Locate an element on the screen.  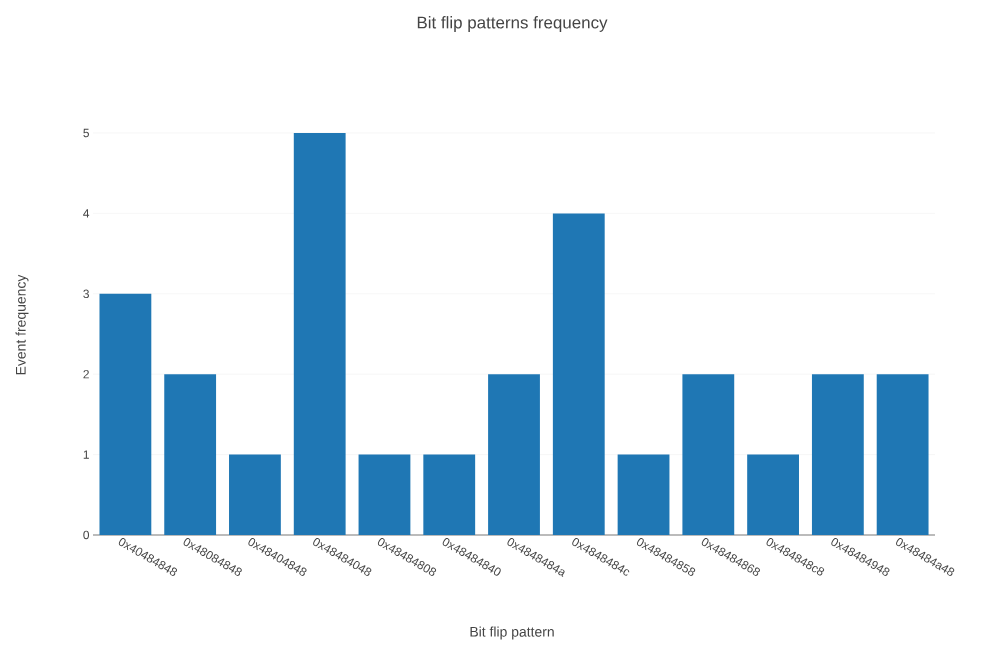
y-axis-title: Event frequency is located at coordinates (22, 324).